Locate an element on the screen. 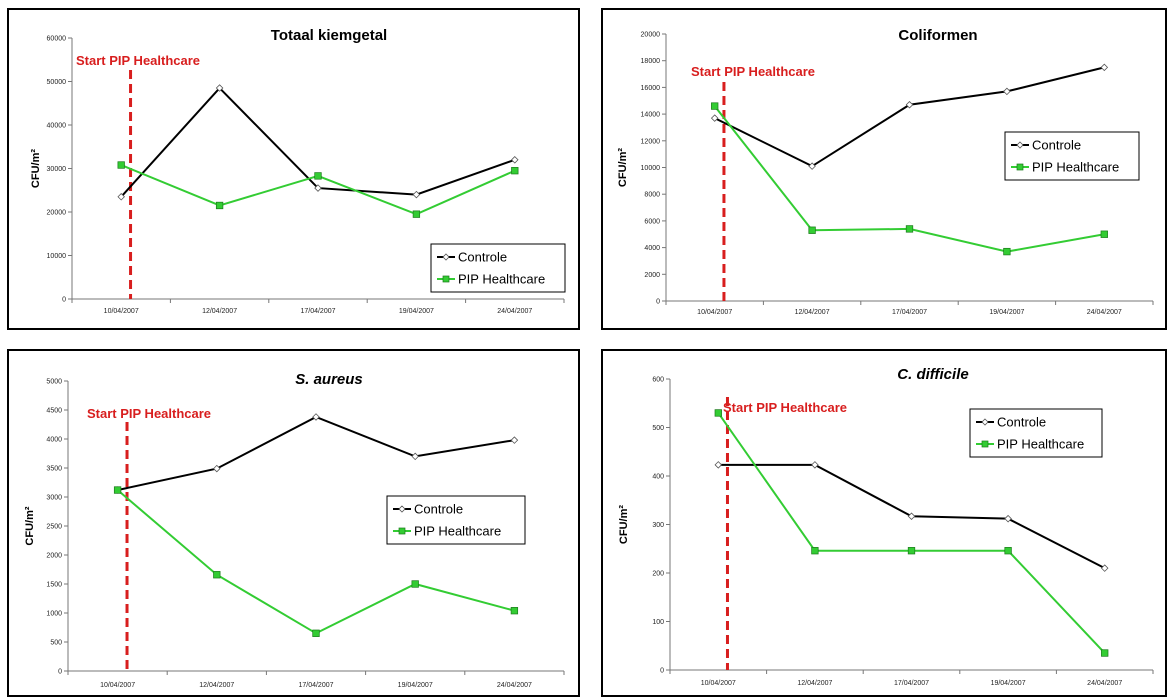 This screenshot has width=1167, height=697. y-tick-label: 500 is located at coordinates (658, 428).